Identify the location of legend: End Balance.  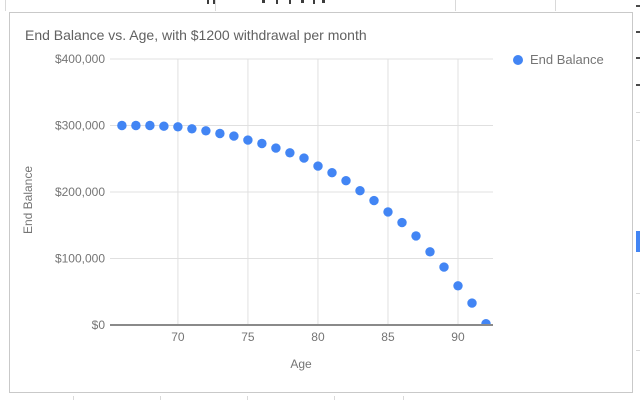
(558, 59).